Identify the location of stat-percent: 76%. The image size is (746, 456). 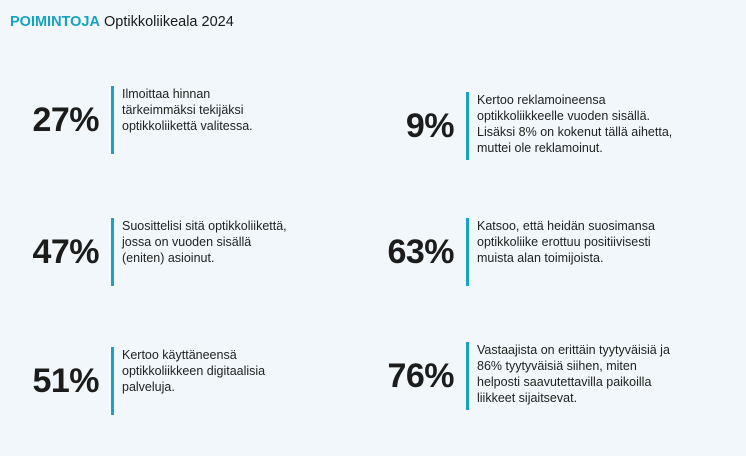
(420, 375).